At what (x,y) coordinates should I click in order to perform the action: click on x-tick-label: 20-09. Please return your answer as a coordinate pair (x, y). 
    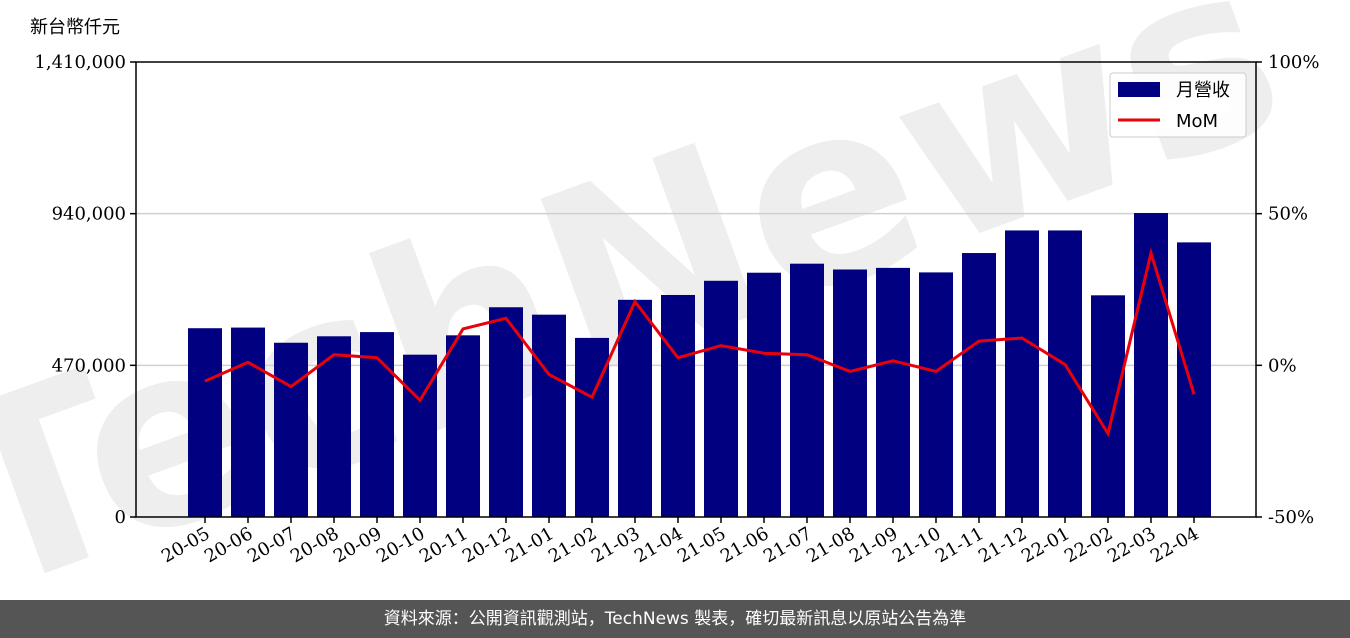
    Looking at the image, I should click on (357, 545).